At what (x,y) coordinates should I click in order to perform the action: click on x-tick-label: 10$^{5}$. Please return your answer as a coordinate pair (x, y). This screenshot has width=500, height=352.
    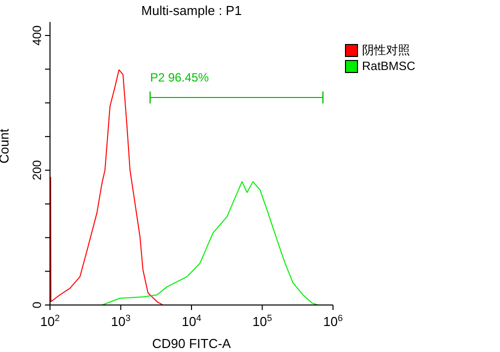
    Looking at the image, I should click on (262, 321).